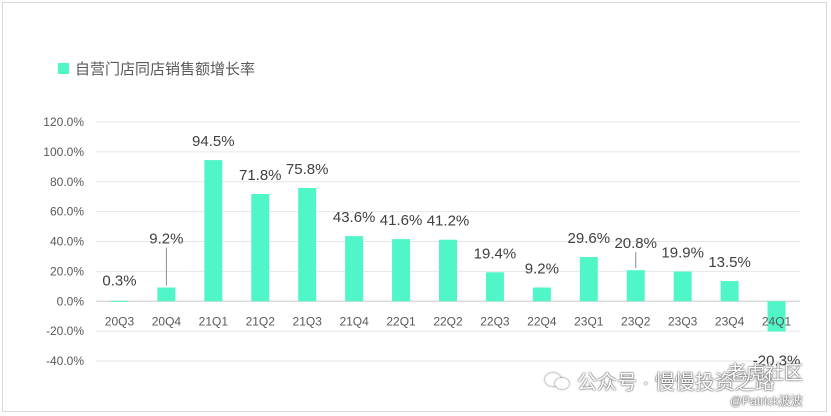 This screenshot has height=416, width=831. I want to click on x-tick-label: 24Q1, so click(777, 321).